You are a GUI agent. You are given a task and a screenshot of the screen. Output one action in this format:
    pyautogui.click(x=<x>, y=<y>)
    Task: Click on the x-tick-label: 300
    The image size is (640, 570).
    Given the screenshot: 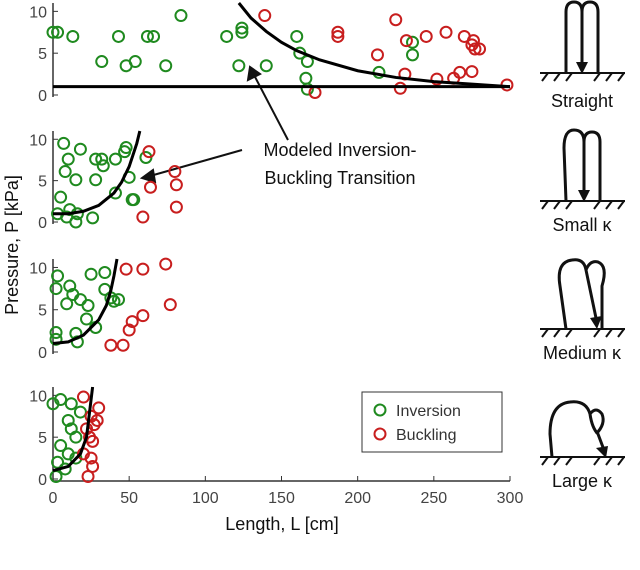 What is the action you would take?
    pyautogui.click(x=510, y=498)
    